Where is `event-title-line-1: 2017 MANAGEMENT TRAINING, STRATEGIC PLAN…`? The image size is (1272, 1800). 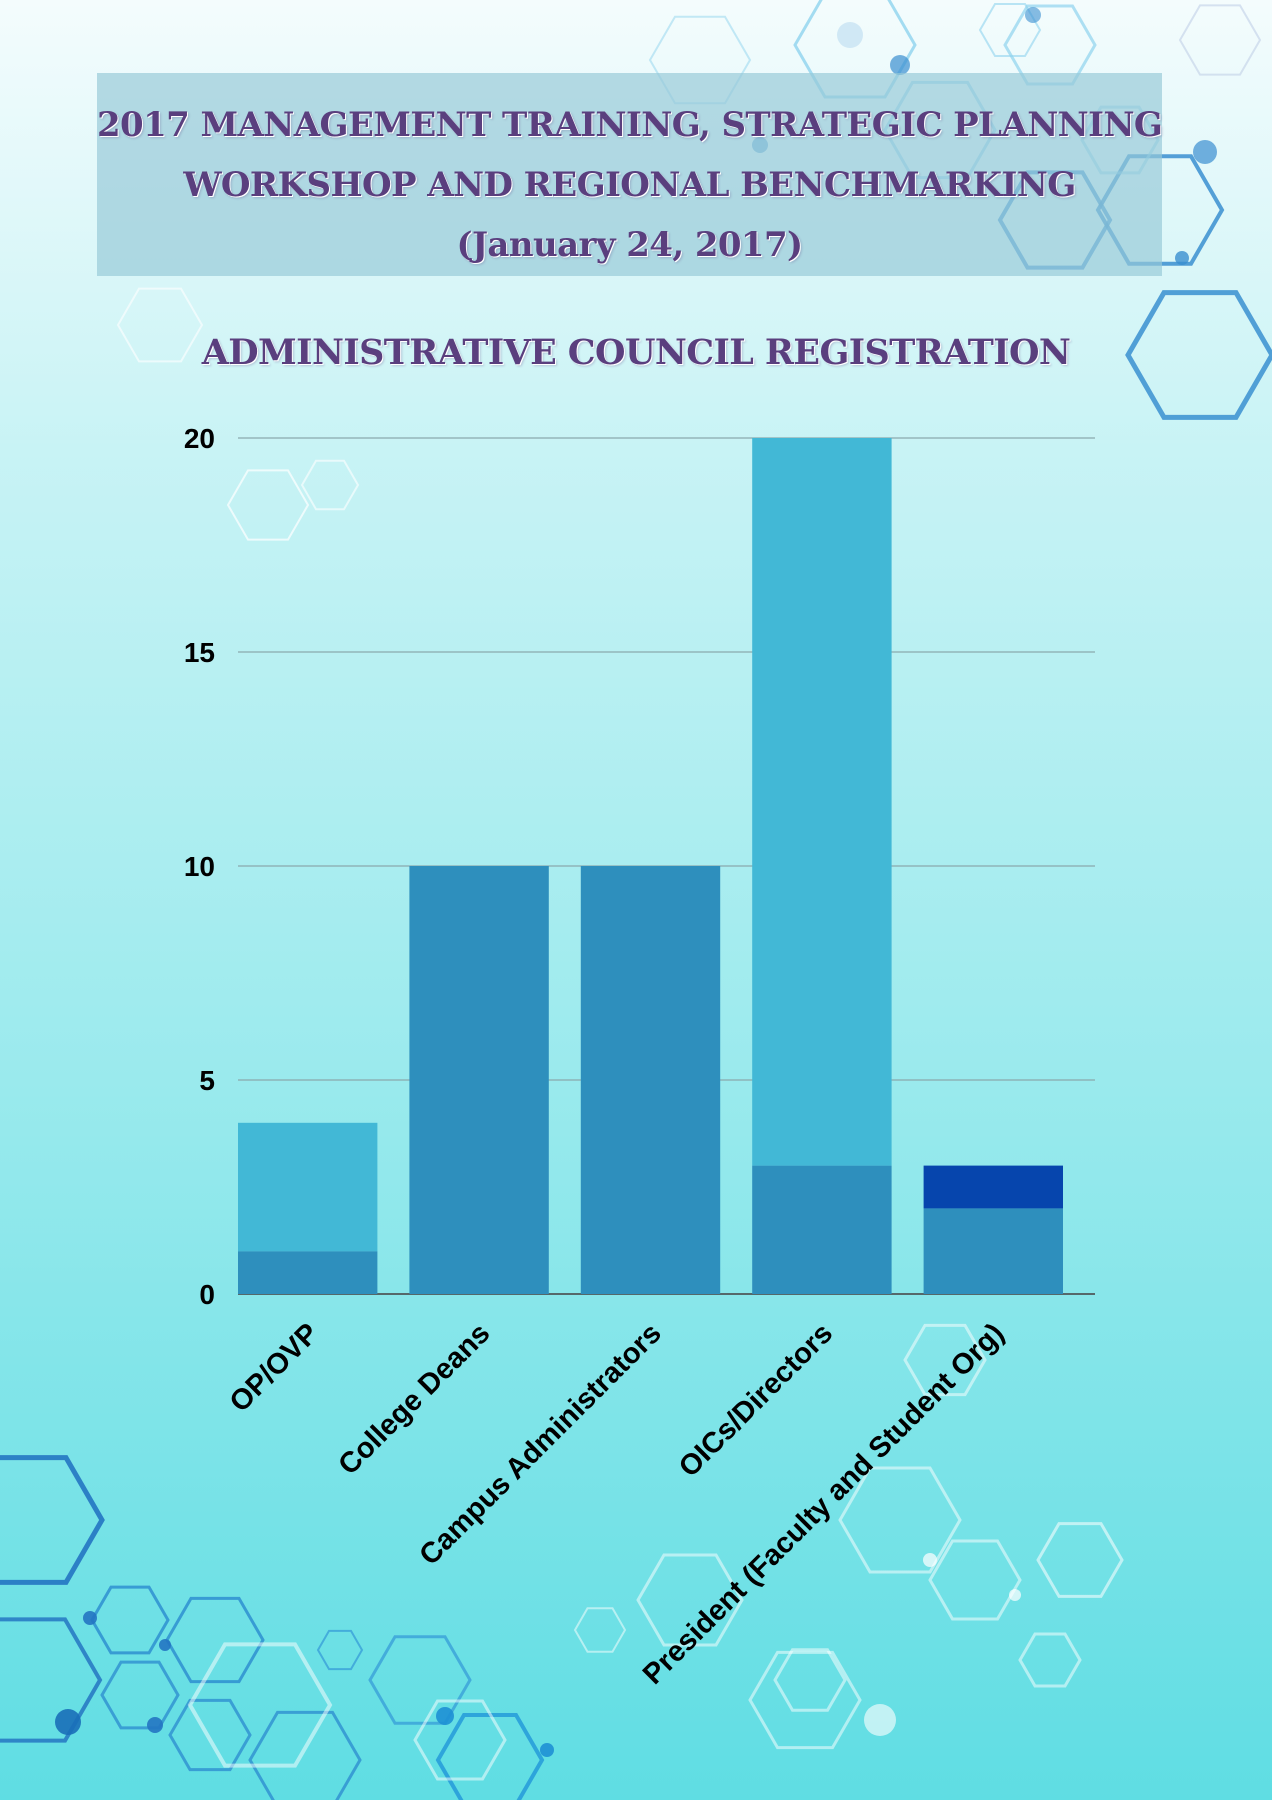
event-title-line-1: 2017 MANAGEMENT TRAINING, STRATEGIC PLAN… is located at coordinates (630, 125).